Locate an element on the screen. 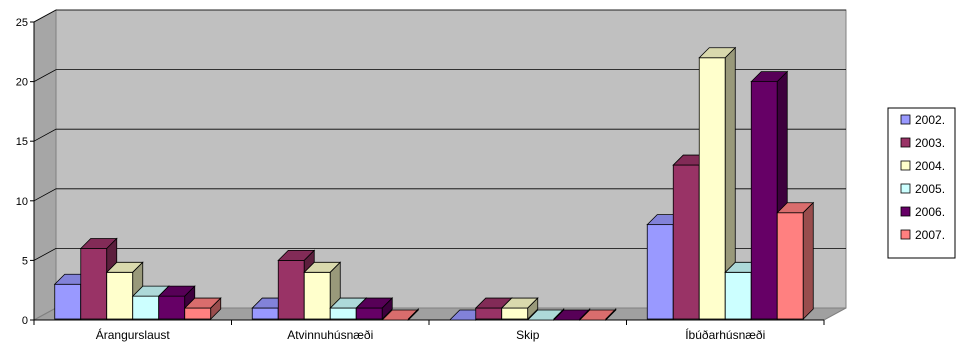  x-tick-label-2: Skip is located at coordinates (528, 335).